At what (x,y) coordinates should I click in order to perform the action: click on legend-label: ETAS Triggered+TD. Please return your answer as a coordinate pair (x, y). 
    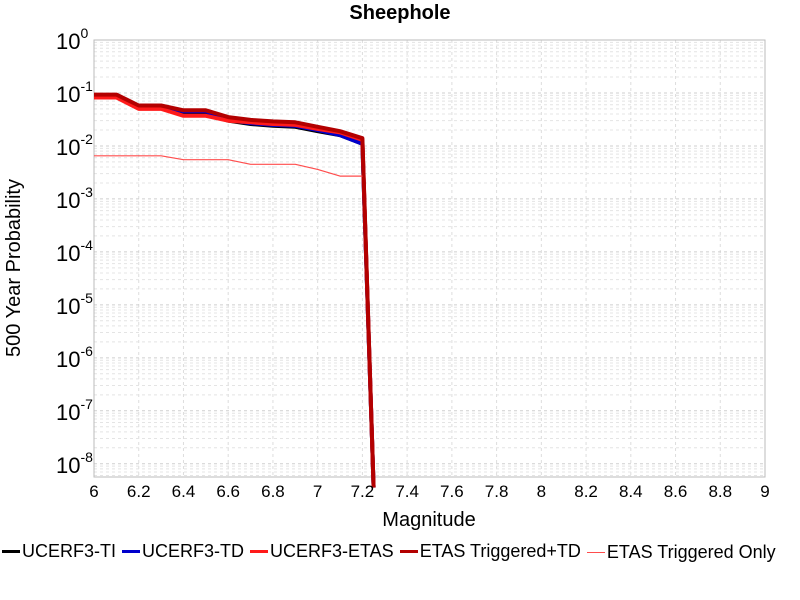
    Looking at the image, I should click on (500, 550).